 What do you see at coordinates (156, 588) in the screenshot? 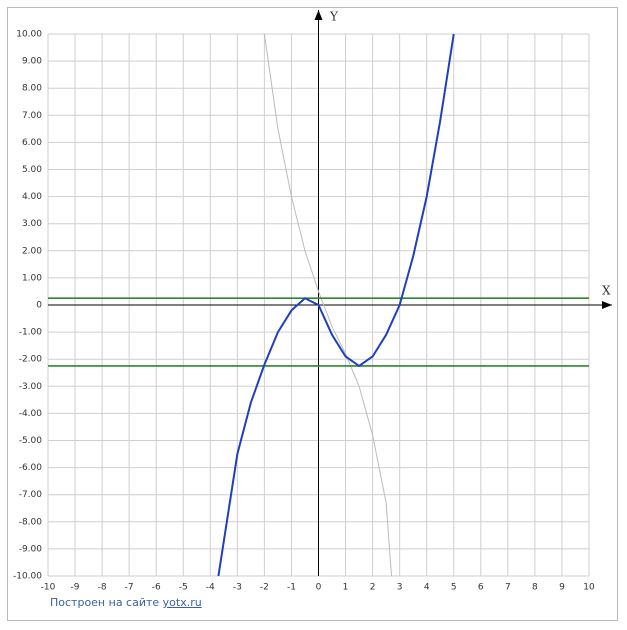
I see `x-tick-label: -6` at bounding box center [156, 588].